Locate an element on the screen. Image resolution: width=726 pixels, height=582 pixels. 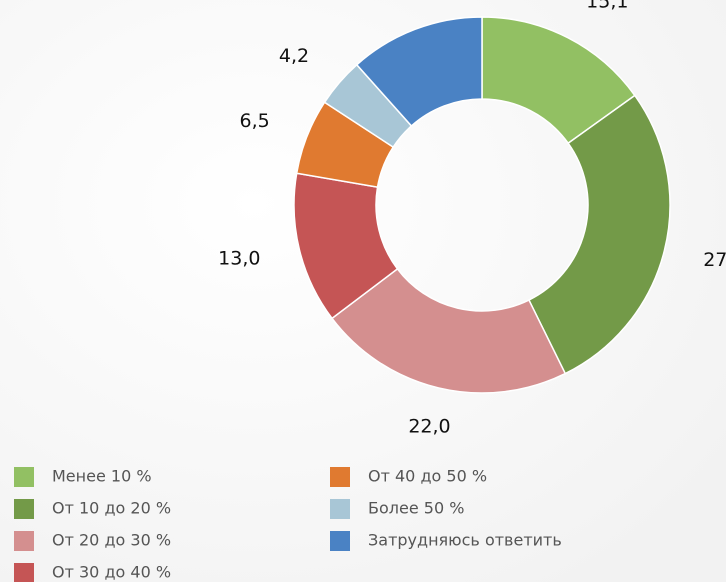
legend-label: От 40 до 50 % is located at coordinates (427, 476).